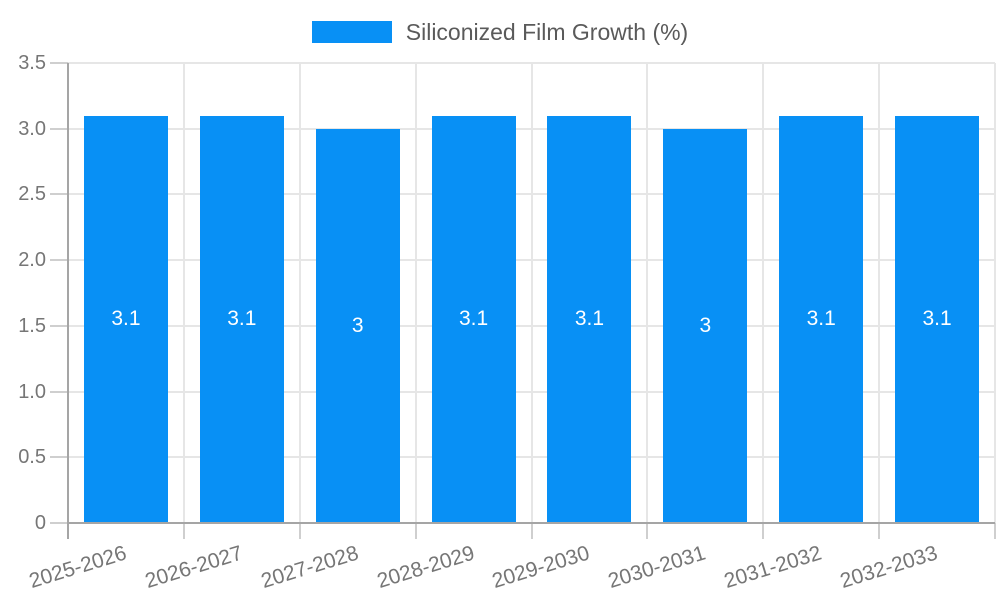 Image resolution: width=1000 pixels, height=600 pixels. Describe the element at coordinates (68, 301) in the screenshot. I see `y-axis-line` at that location.